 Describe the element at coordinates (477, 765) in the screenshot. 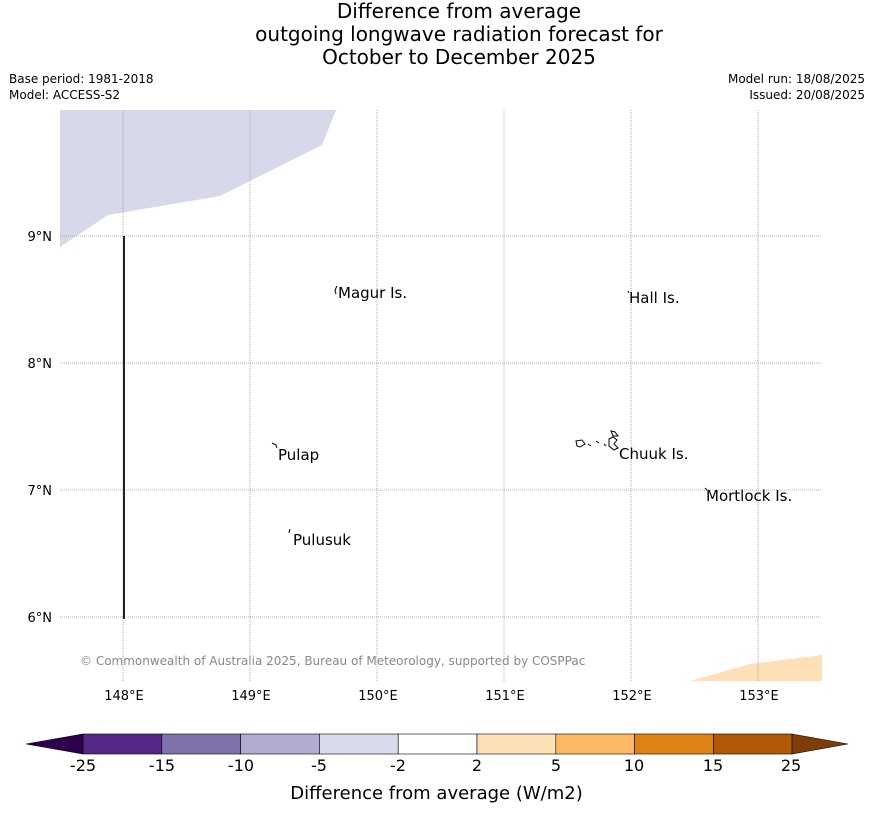

I see `colorbar-tick-6: 2` at that location.